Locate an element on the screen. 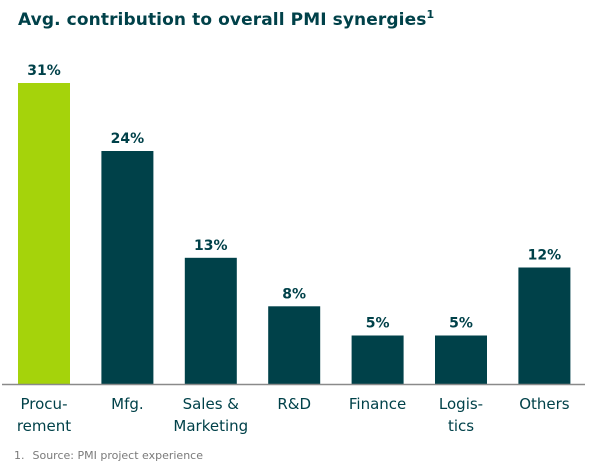 This screenshot has width=609, height=473. category-label-3: R&D is located at coordinates (294, 404).